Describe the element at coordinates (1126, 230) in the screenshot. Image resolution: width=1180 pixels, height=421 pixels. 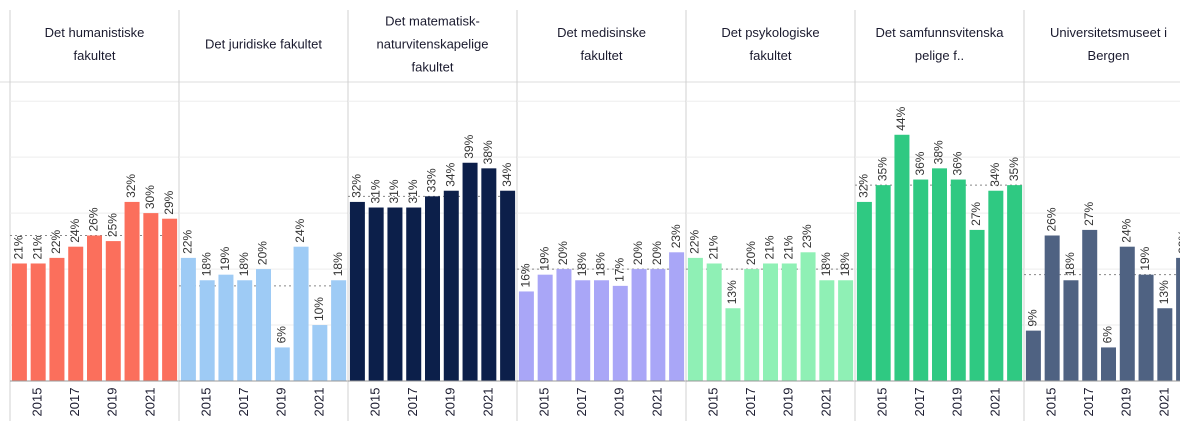
I see `value-label: 24%` at that location.